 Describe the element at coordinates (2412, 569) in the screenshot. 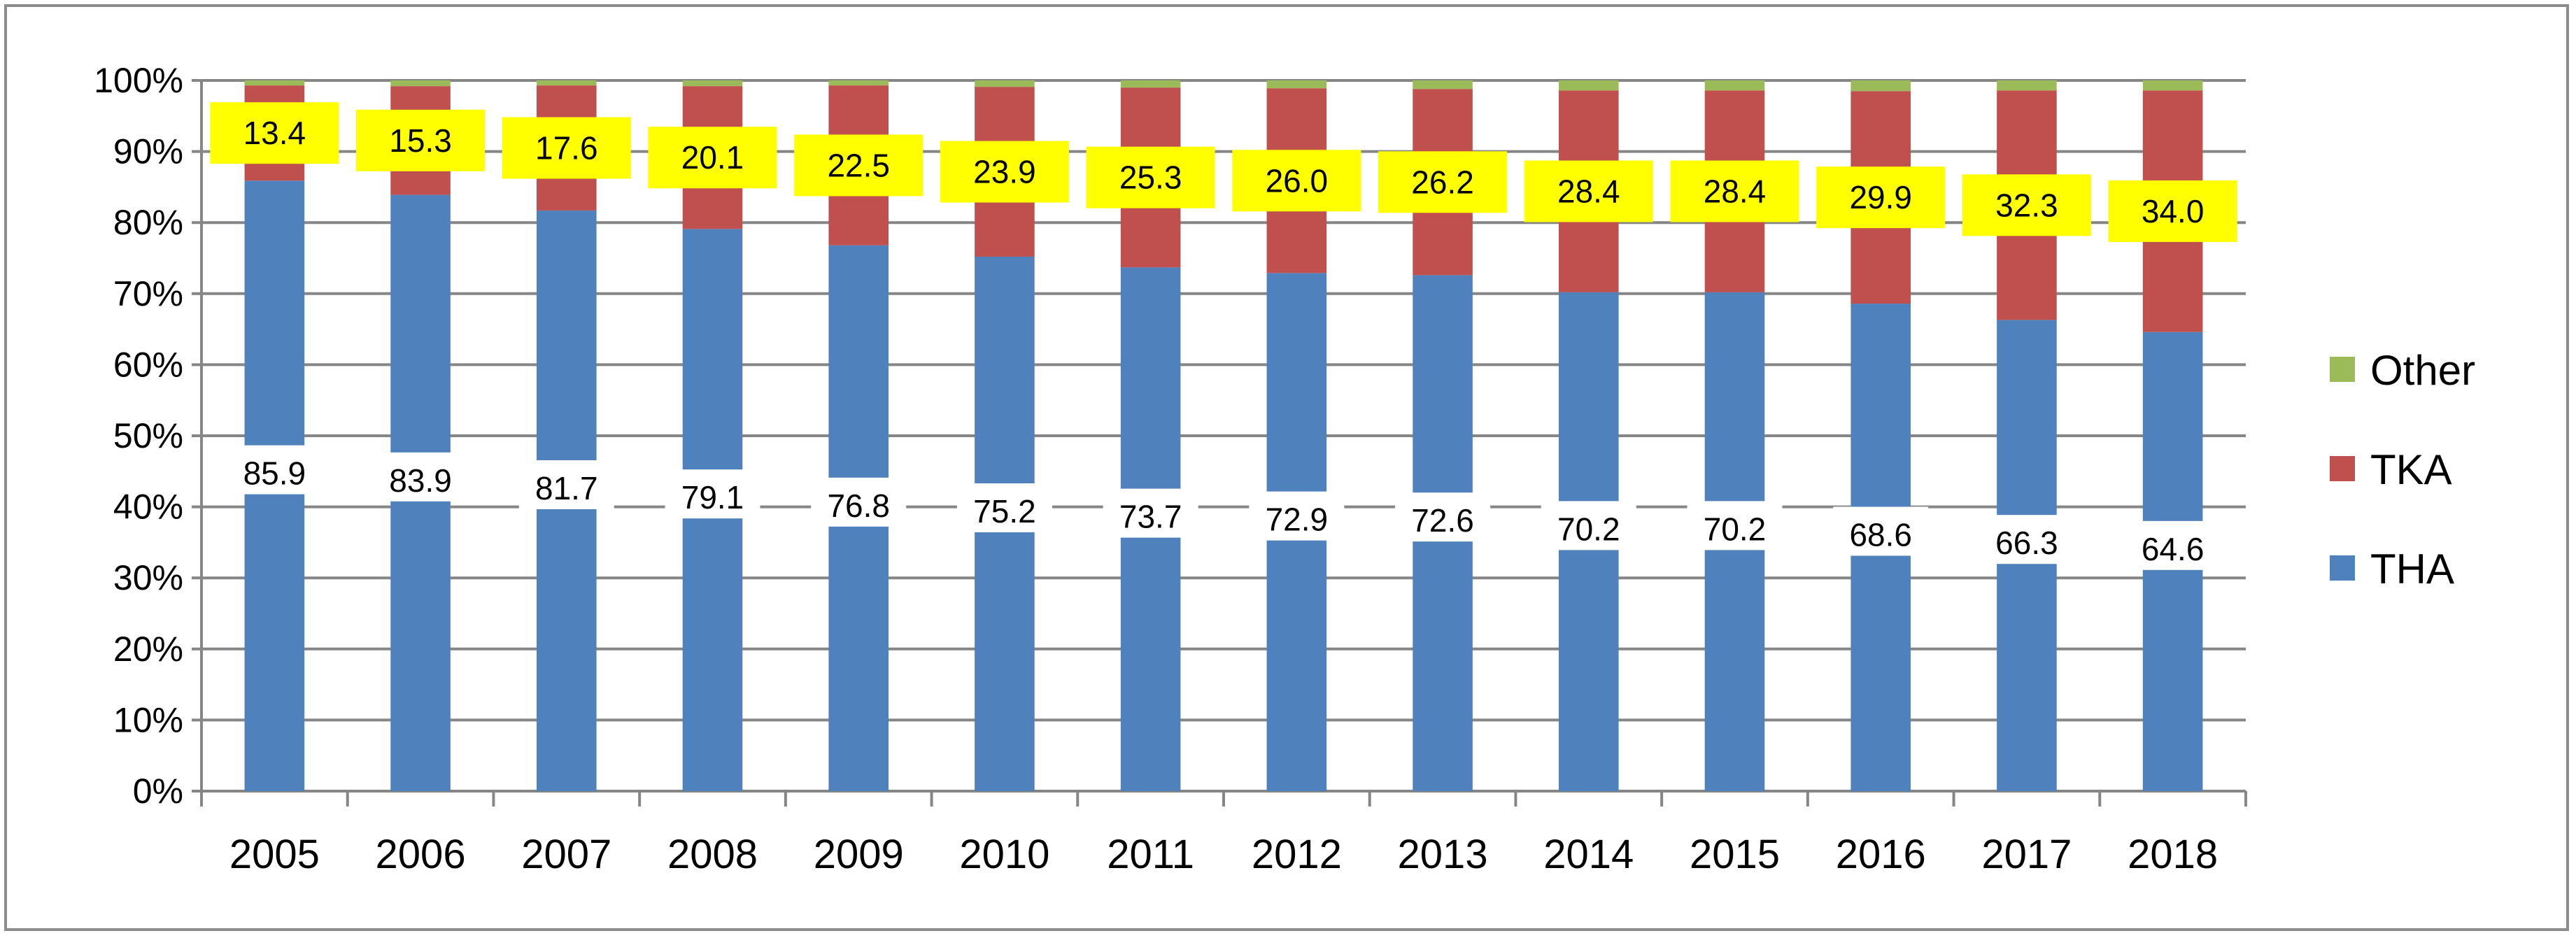

I see `legend-label-tha: THA` at that location.